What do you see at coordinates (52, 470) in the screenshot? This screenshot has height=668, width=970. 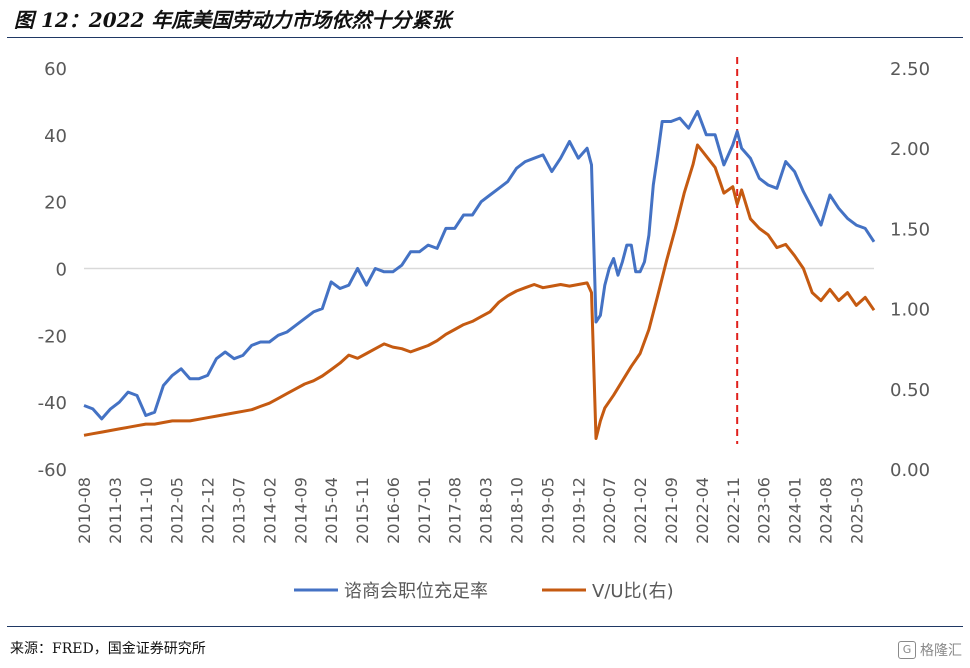 I see `y-left-tick-label: -60` at bounding box center [52, 470].